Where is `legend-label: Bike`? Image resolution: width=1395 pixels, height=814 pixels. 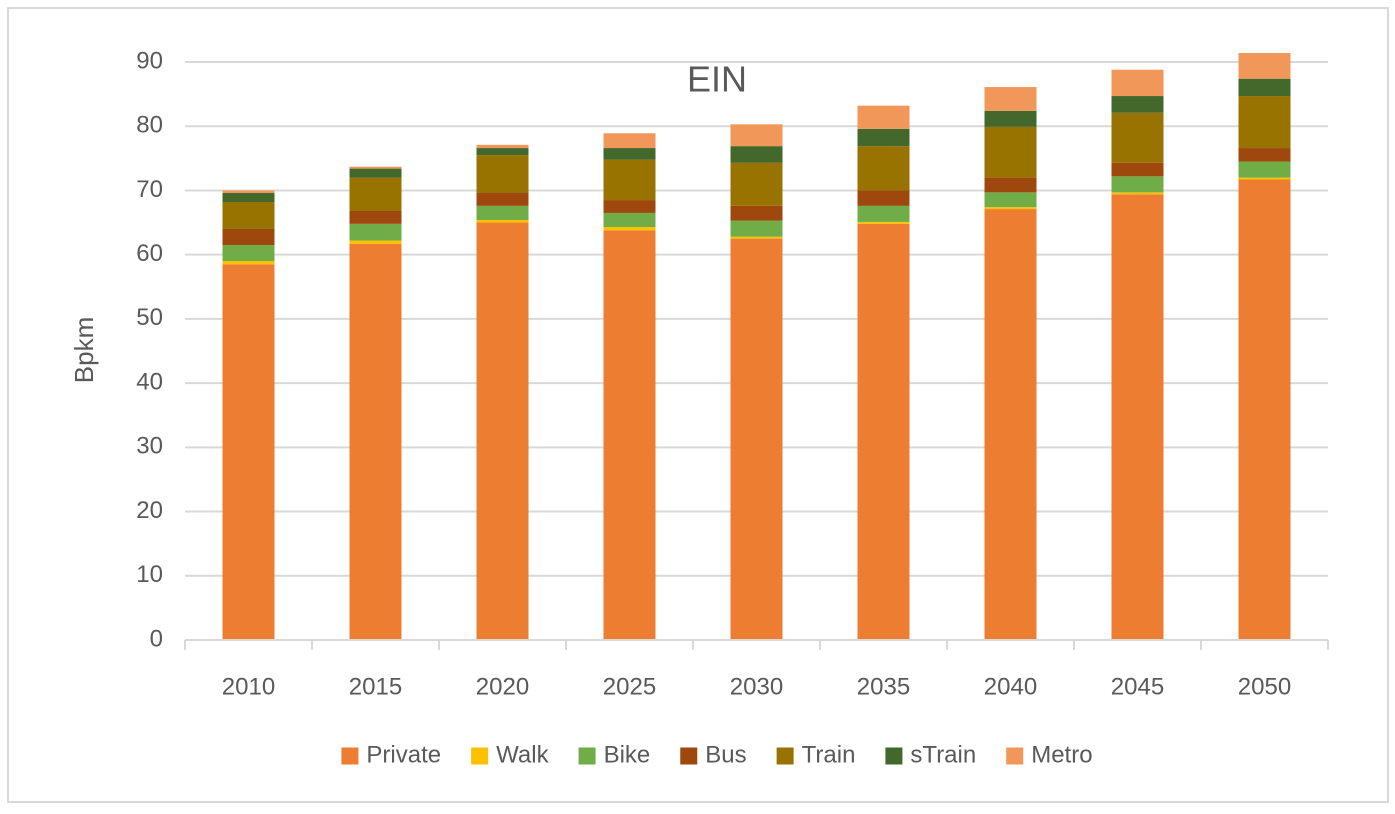
legend-label: Bike is located at coordinates (627, 754).